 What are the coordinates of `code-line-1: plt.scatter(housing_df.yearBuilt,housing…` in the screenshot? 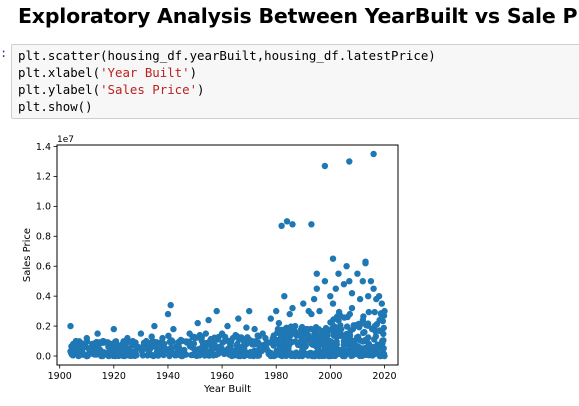 It's located at (227, 55).